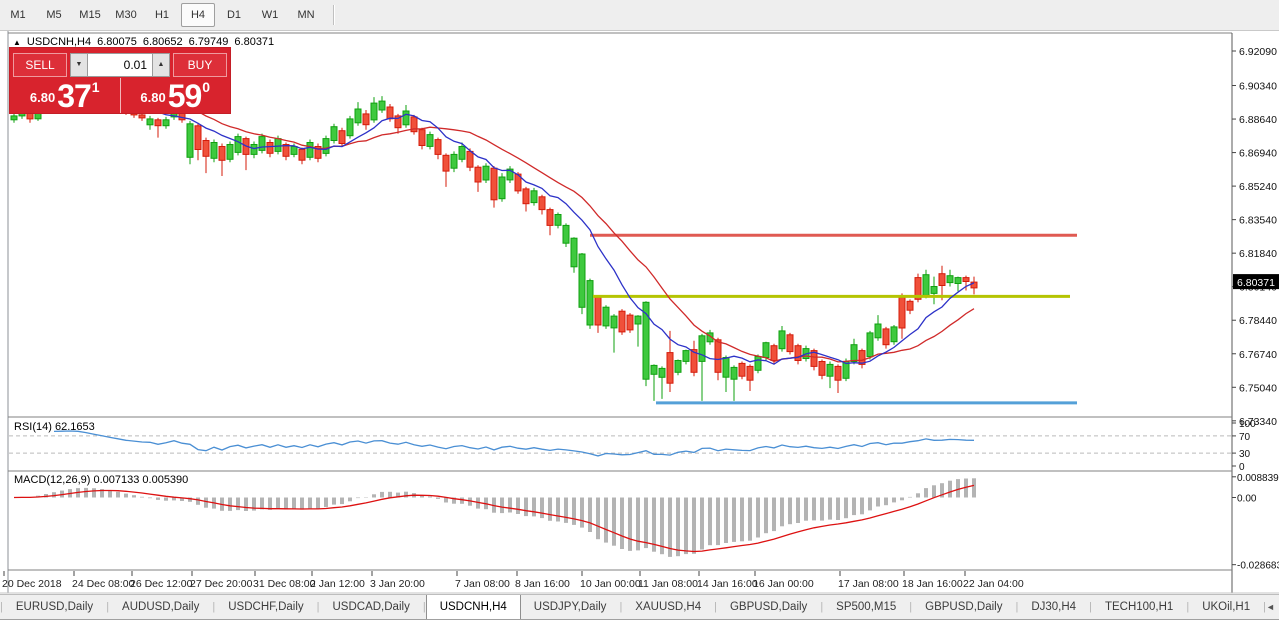 This screenshot has height=620, width=1279. Describe the element at coordinates (40, 64) in the screenshot. I see `sell-button: SELL` at that location.